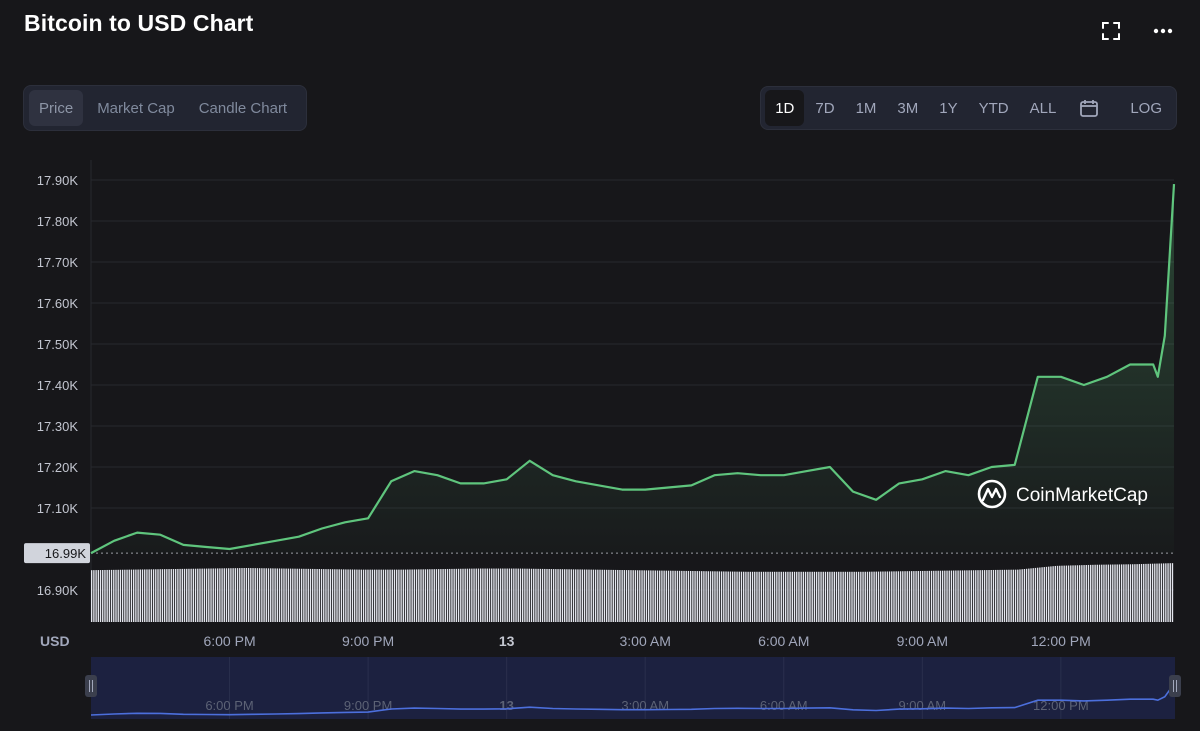  Describe the element at coordinates (136, 108) in the screenshot. I see `tab-market-cap: Market Cap` at that location.